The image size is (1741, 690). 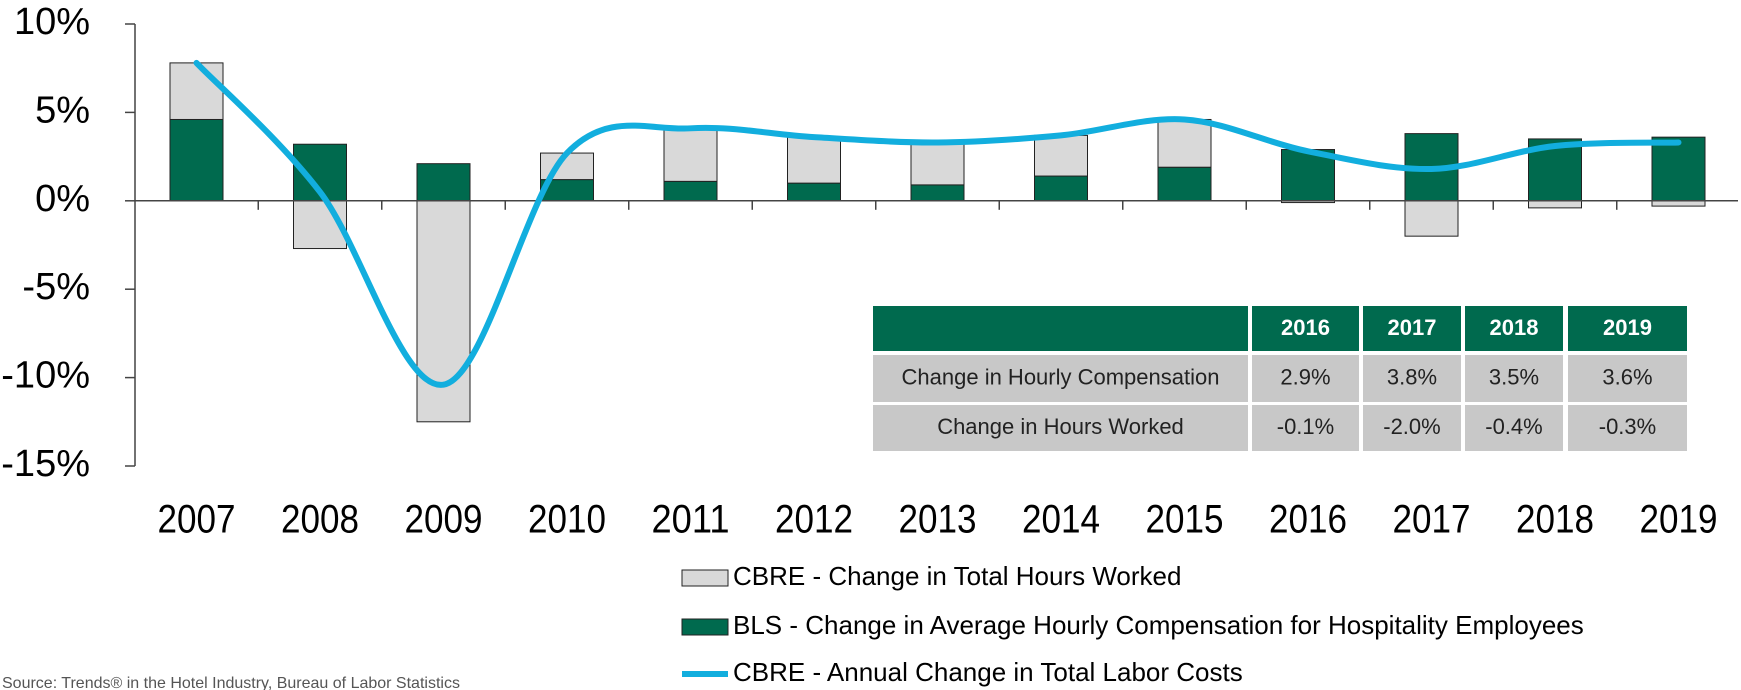 What do you see at coordinates (1555, 520) in the screenshot?
I see `x-tick-label: 2018` at bounding box center [1555, 520].